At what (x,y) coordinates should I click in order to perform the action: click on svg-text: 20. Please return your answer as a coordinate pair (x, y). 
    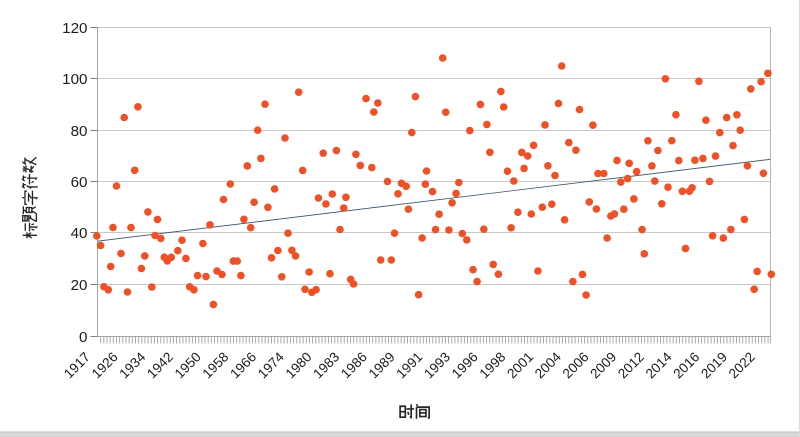
    Looking at the image, I should click on (79, 285).